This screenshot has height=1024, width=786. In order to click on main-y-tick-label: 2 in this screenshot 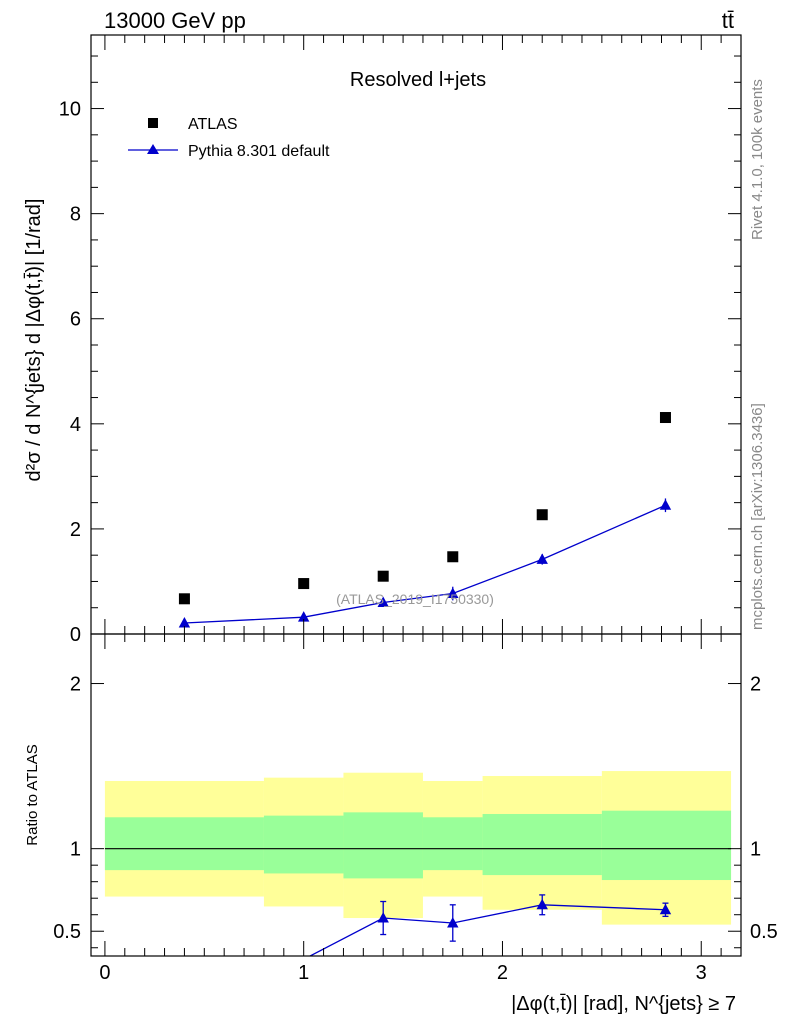, I will do `click(75, 530)`.